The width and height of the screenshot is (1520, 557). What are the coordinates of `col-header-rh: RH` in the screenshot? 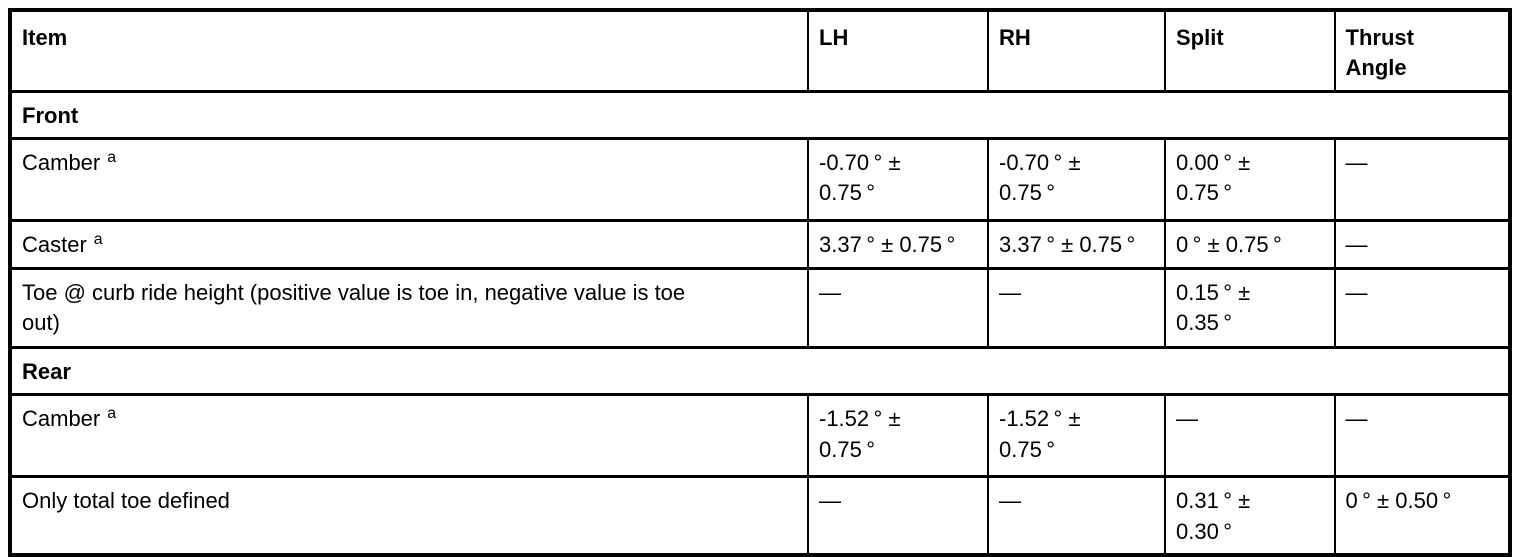 It's located at (1076, 50).